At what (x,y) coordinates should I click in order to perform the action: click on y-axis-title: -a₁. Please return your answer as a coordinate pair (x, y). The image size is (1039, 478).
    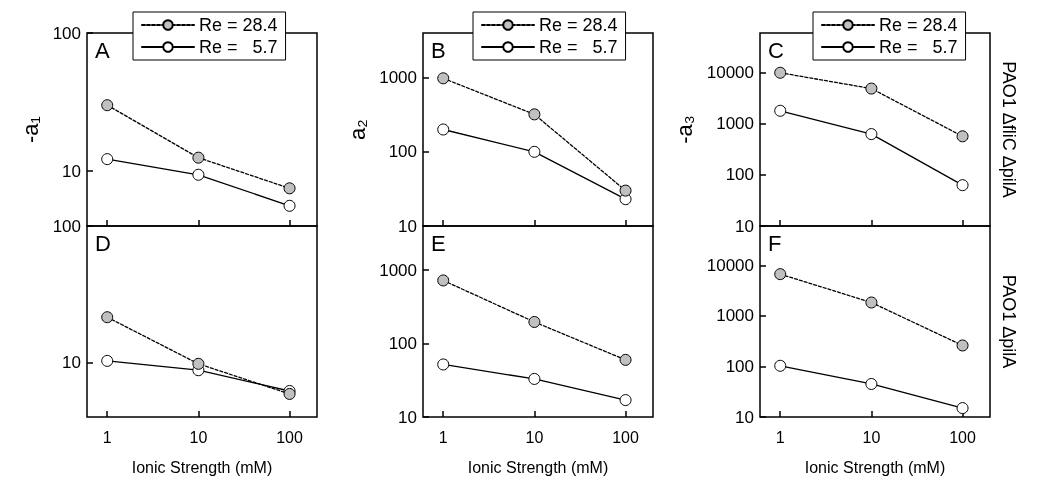
    Looking at the image, I should click on (30, 129).